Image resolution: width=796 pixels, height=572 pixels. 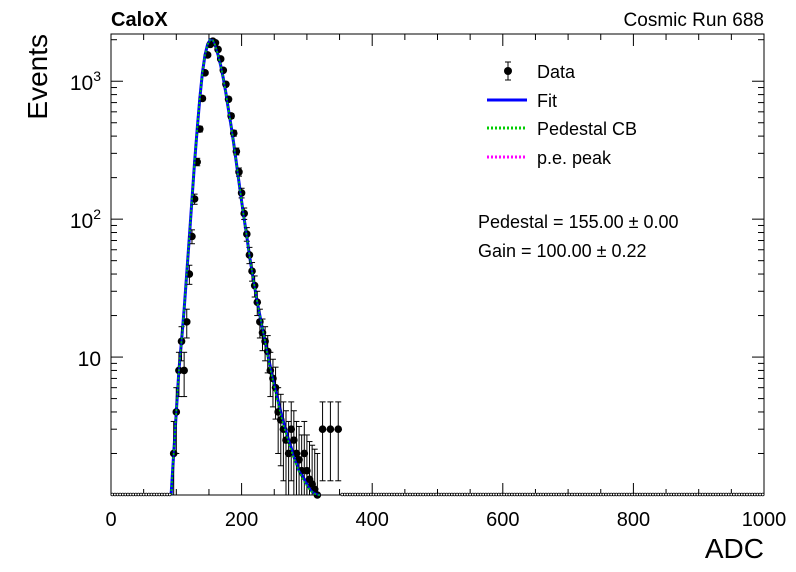 What do you see at coordinates (139, 20) in the screenshot?
I see `experiment-label: CaloX` at bounding box center [139, 20].